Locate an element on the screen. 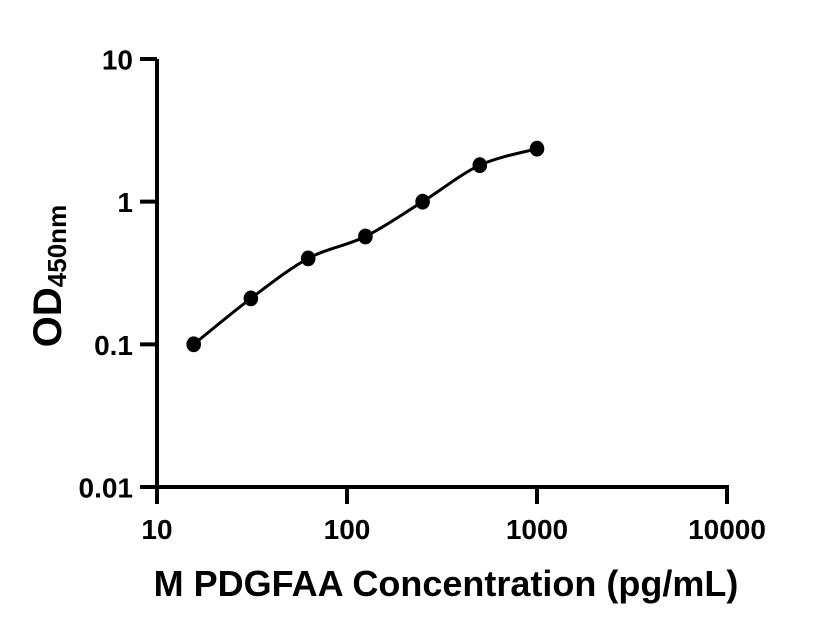  x-tick-label: 10 is located at coordinates (156, 529).